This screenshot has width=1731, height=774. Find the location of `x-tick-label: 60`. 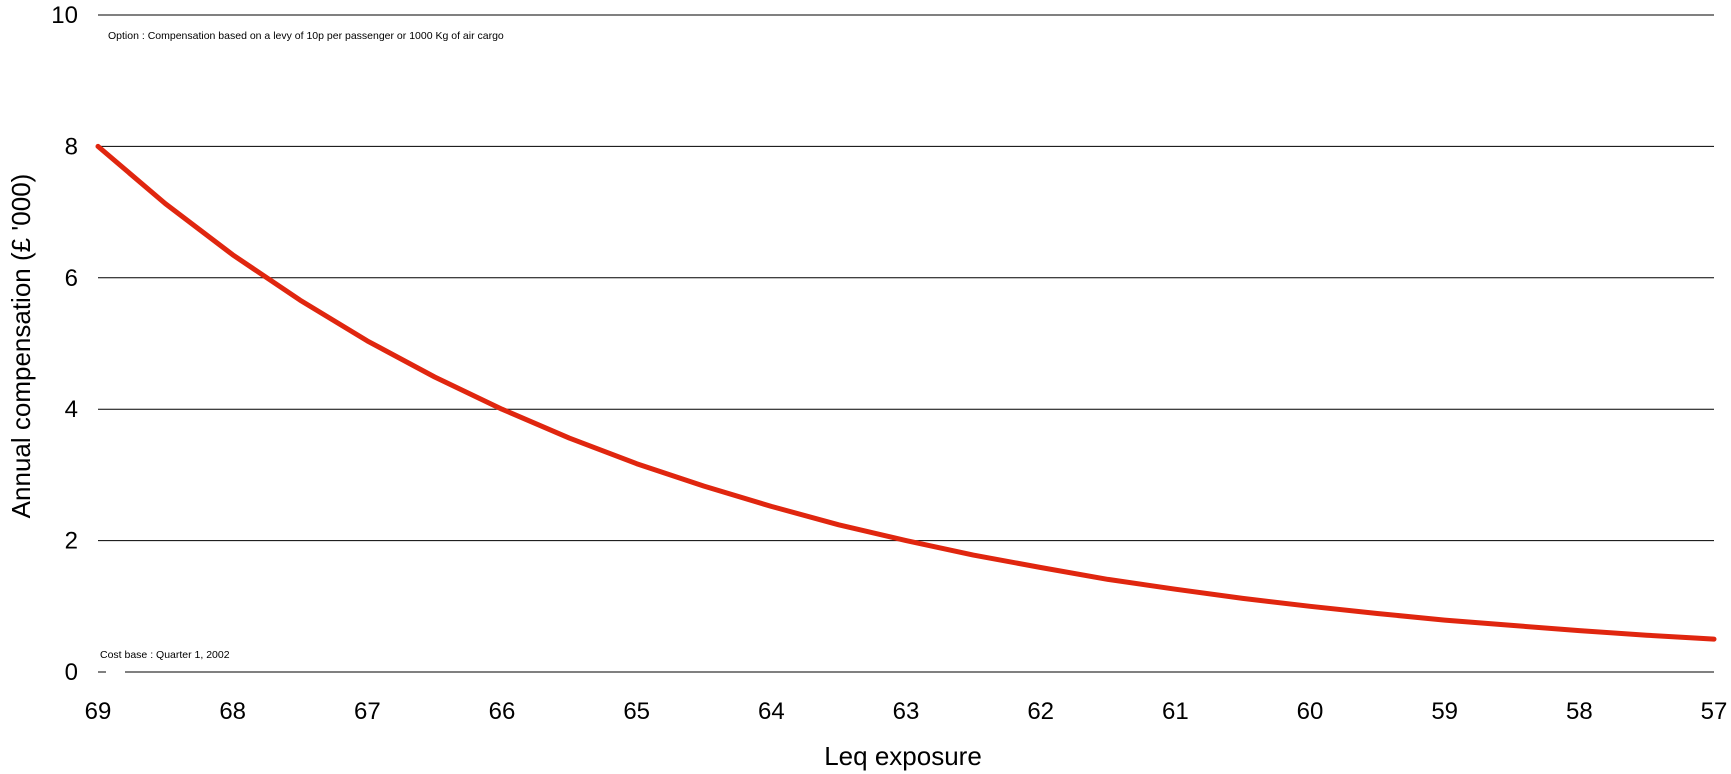

x-tick-label: 60 is located at coordinates (1310, 711).